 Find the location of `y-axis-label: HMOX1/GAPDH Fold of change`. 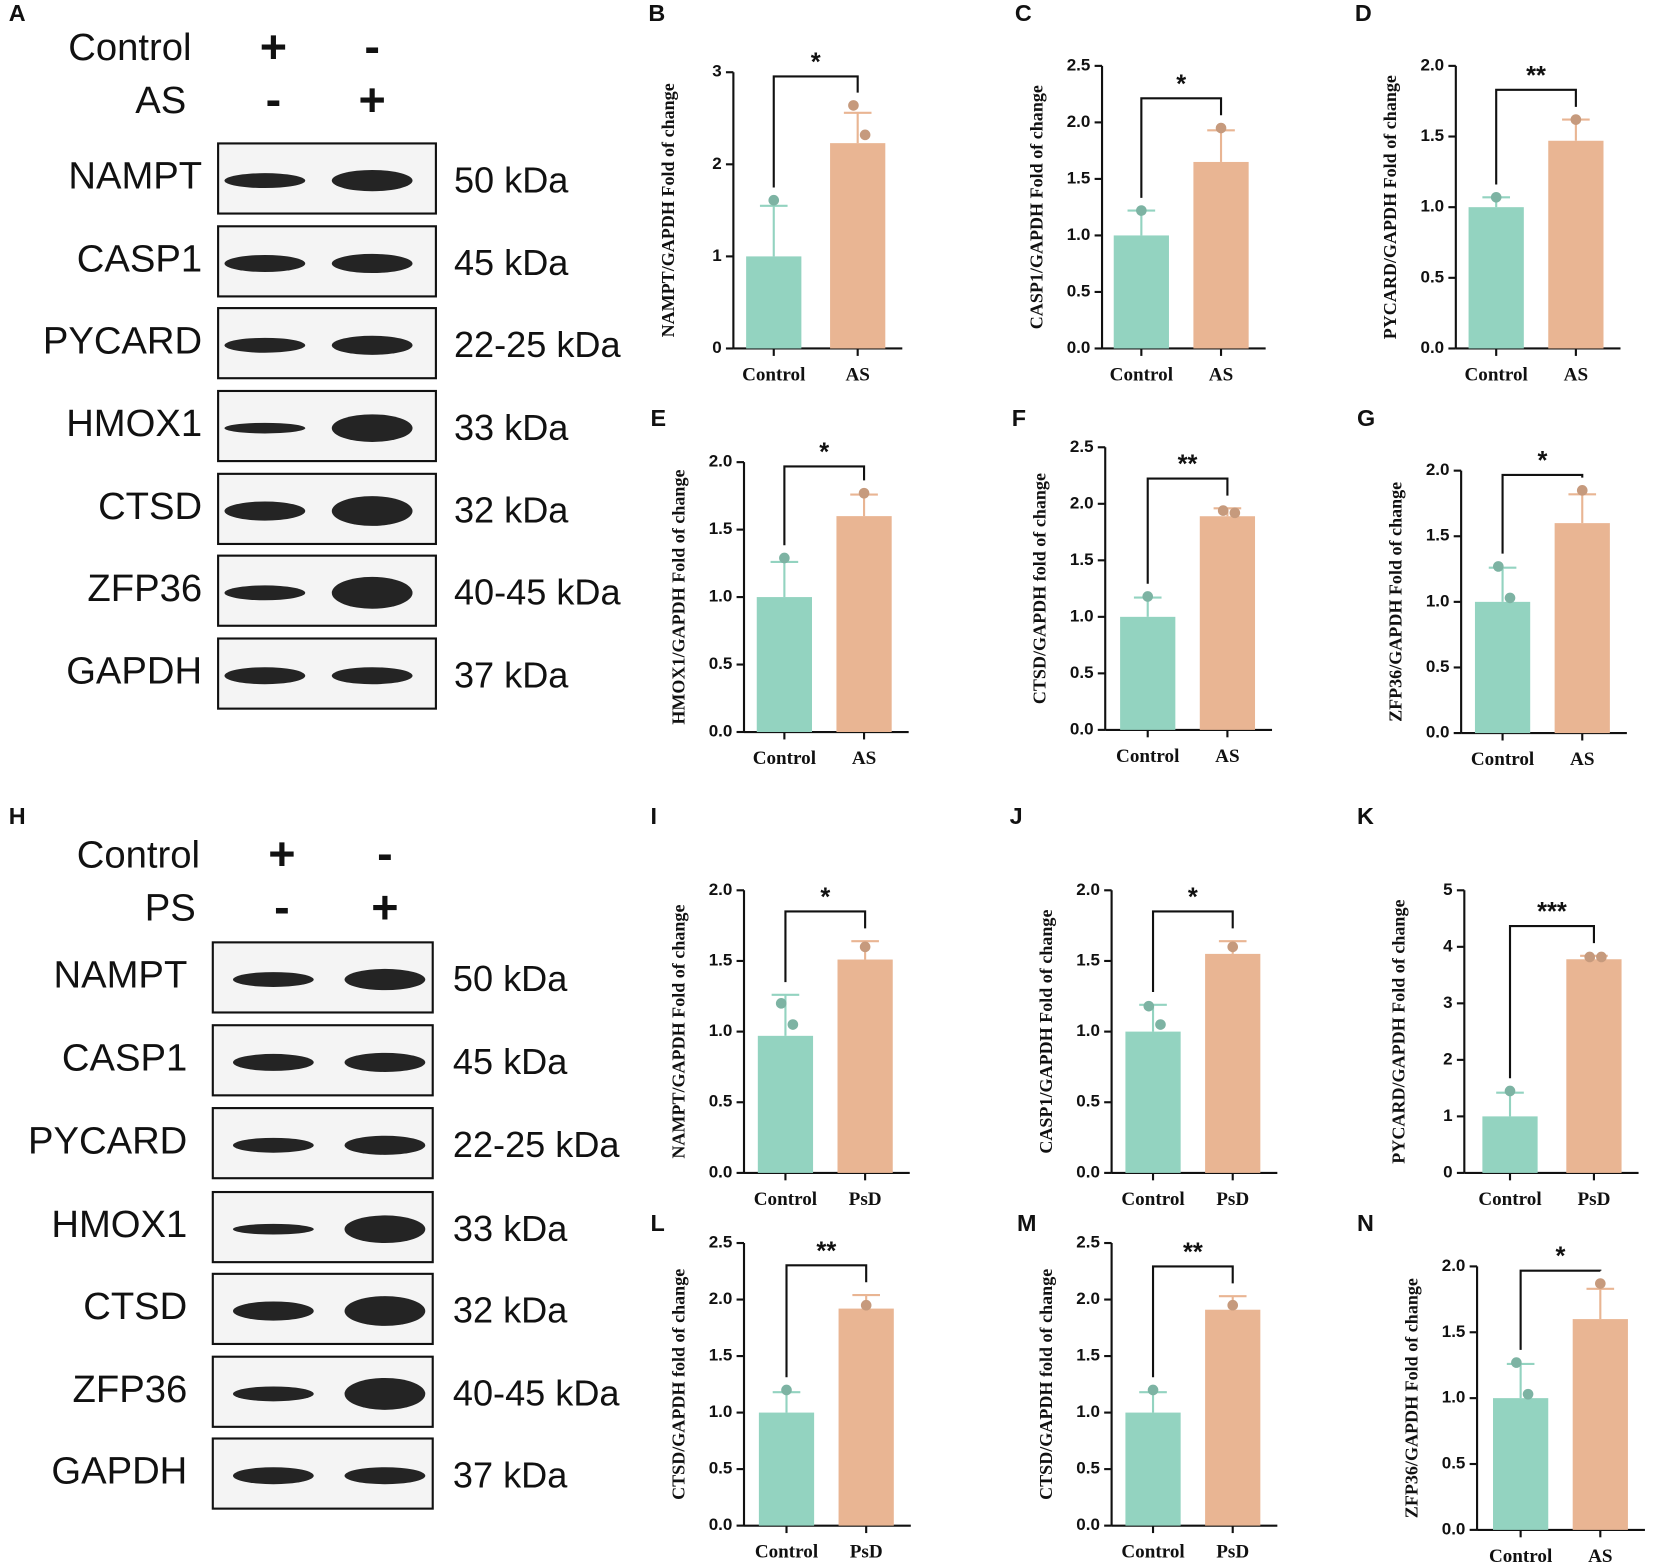

y-axis-label: HMOX1/GAPDH Fold of change is located at coordinates (678, 596).